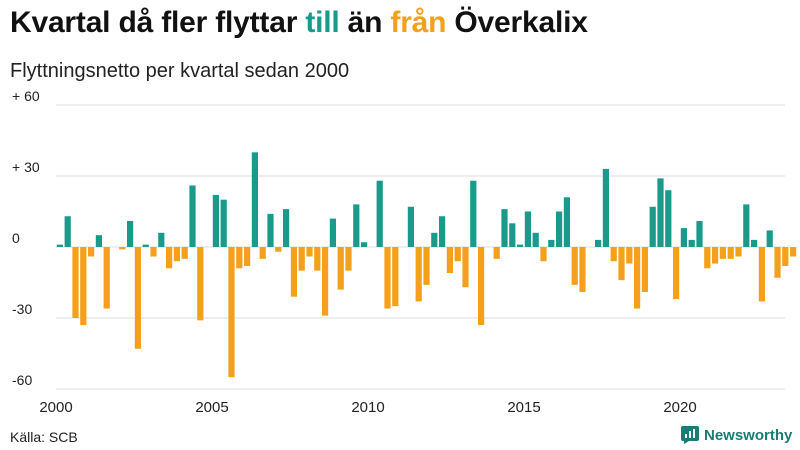 Image resolution: width=800 pixels, height=450 pixels. Describe the element at coordinates (26, 167) in the screenshot. I see `y-tick-label: + 30` at that location.